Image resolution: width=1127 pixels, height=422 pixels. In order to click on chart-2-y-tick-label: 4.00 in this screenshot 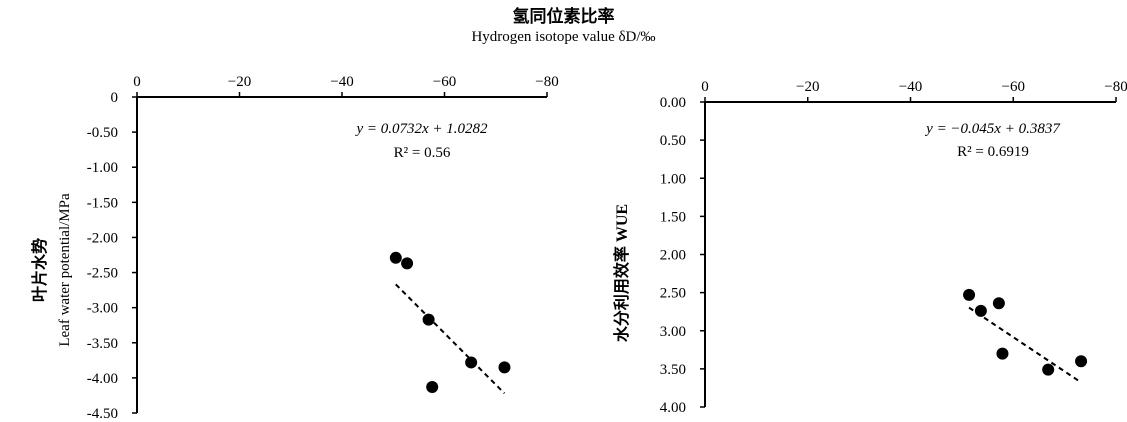, I will do `click(673, 408)`.